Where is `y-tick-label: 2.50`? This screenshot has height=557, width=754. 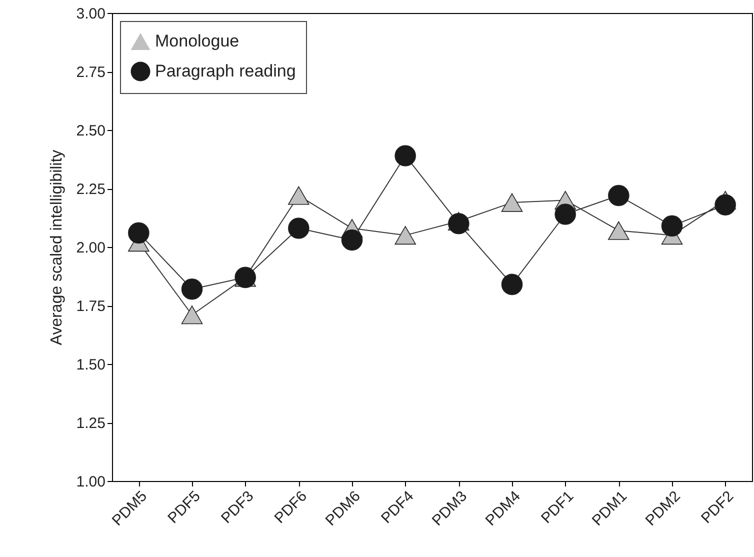
y-tick-label: 2.50 is located at coordinates (91, 131).